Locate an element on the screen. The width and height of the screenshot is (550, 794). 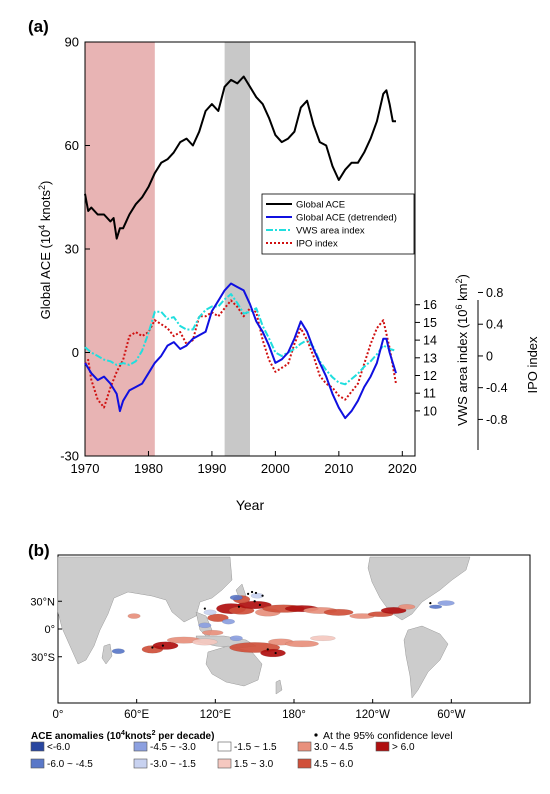
lat-tick-label: 0° is located at coordinates (49, 630).